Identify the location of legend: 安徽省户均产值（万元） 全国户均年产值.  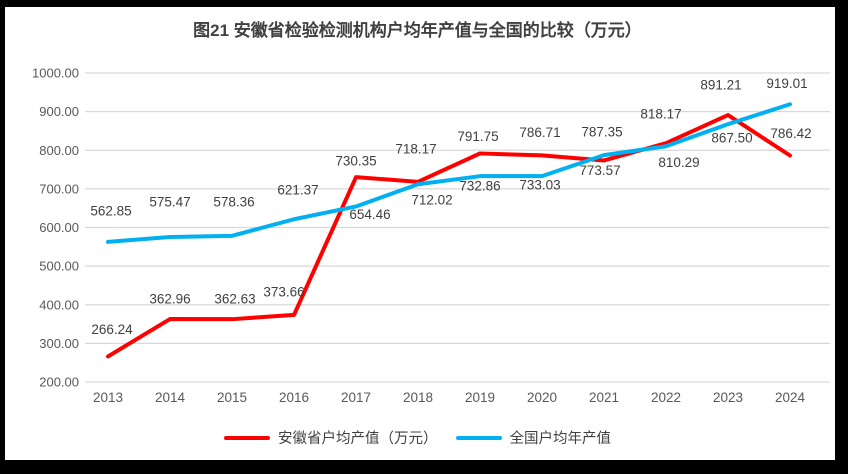
(417, 437).